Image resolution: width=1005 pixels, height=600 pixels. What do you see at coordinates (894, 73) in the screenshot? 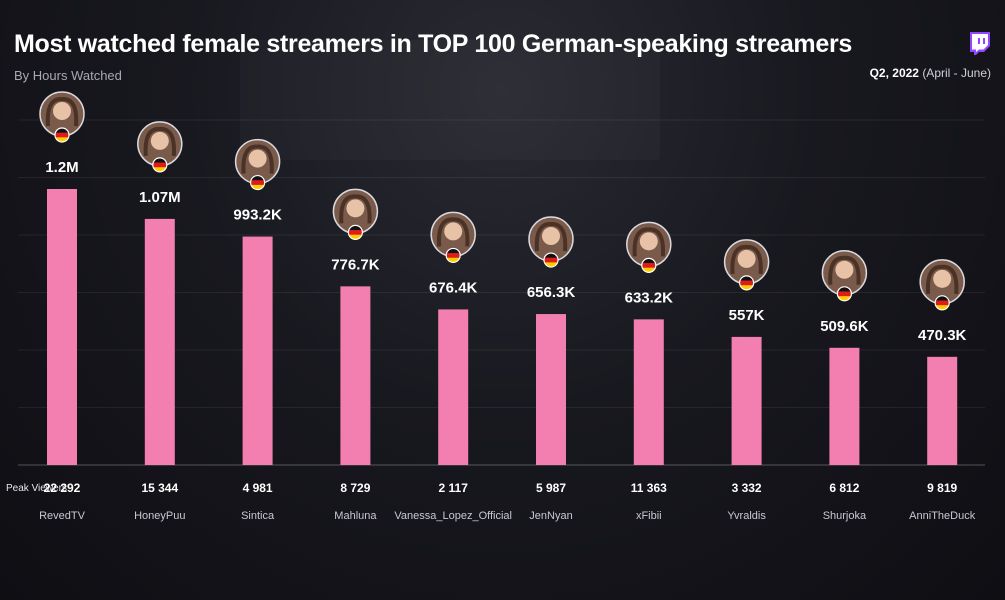
I see `period-quarter: Q2, 2022` at bounding box center [894, 73].